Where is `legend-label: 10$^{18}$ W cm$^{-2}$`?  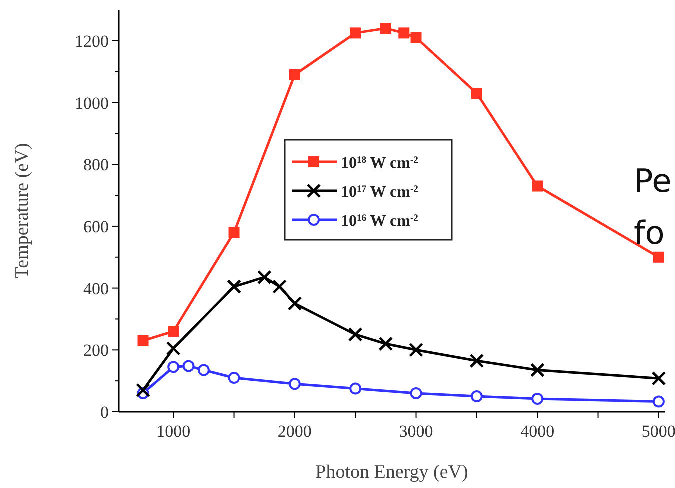
legend-label: 10$^{18}$ W cm$^{-2}$ is located at coordinates (380, 163).